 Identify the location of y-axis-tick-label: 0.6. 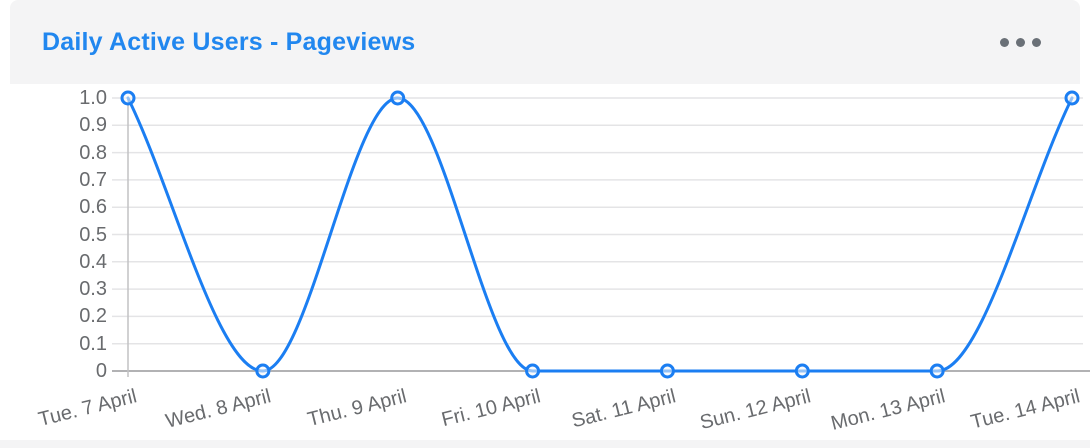
(93, 207).